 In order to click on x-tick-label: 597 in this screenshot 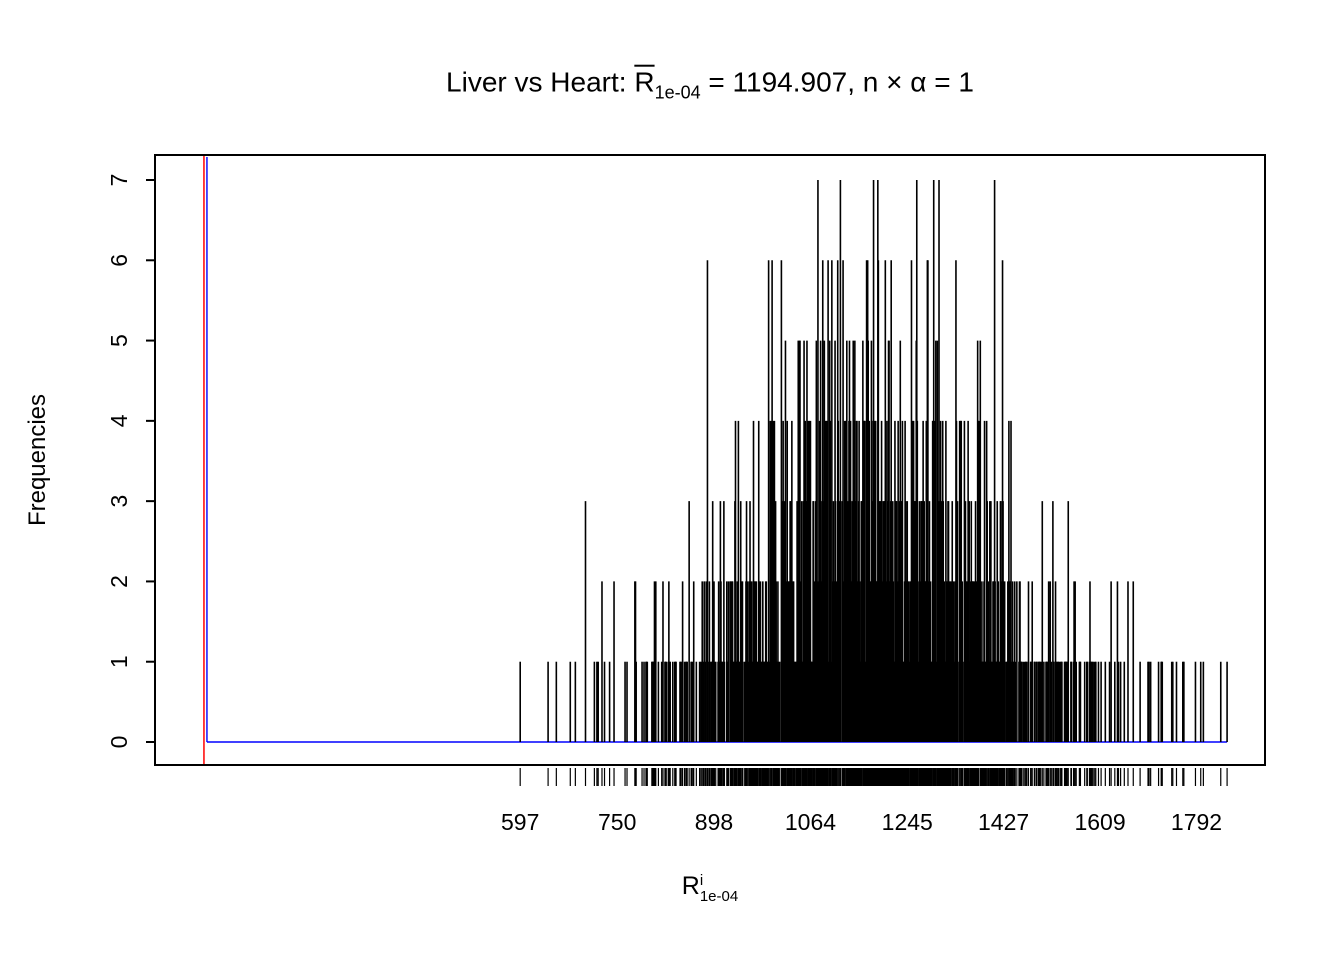, I will do `click(520, 822)`.